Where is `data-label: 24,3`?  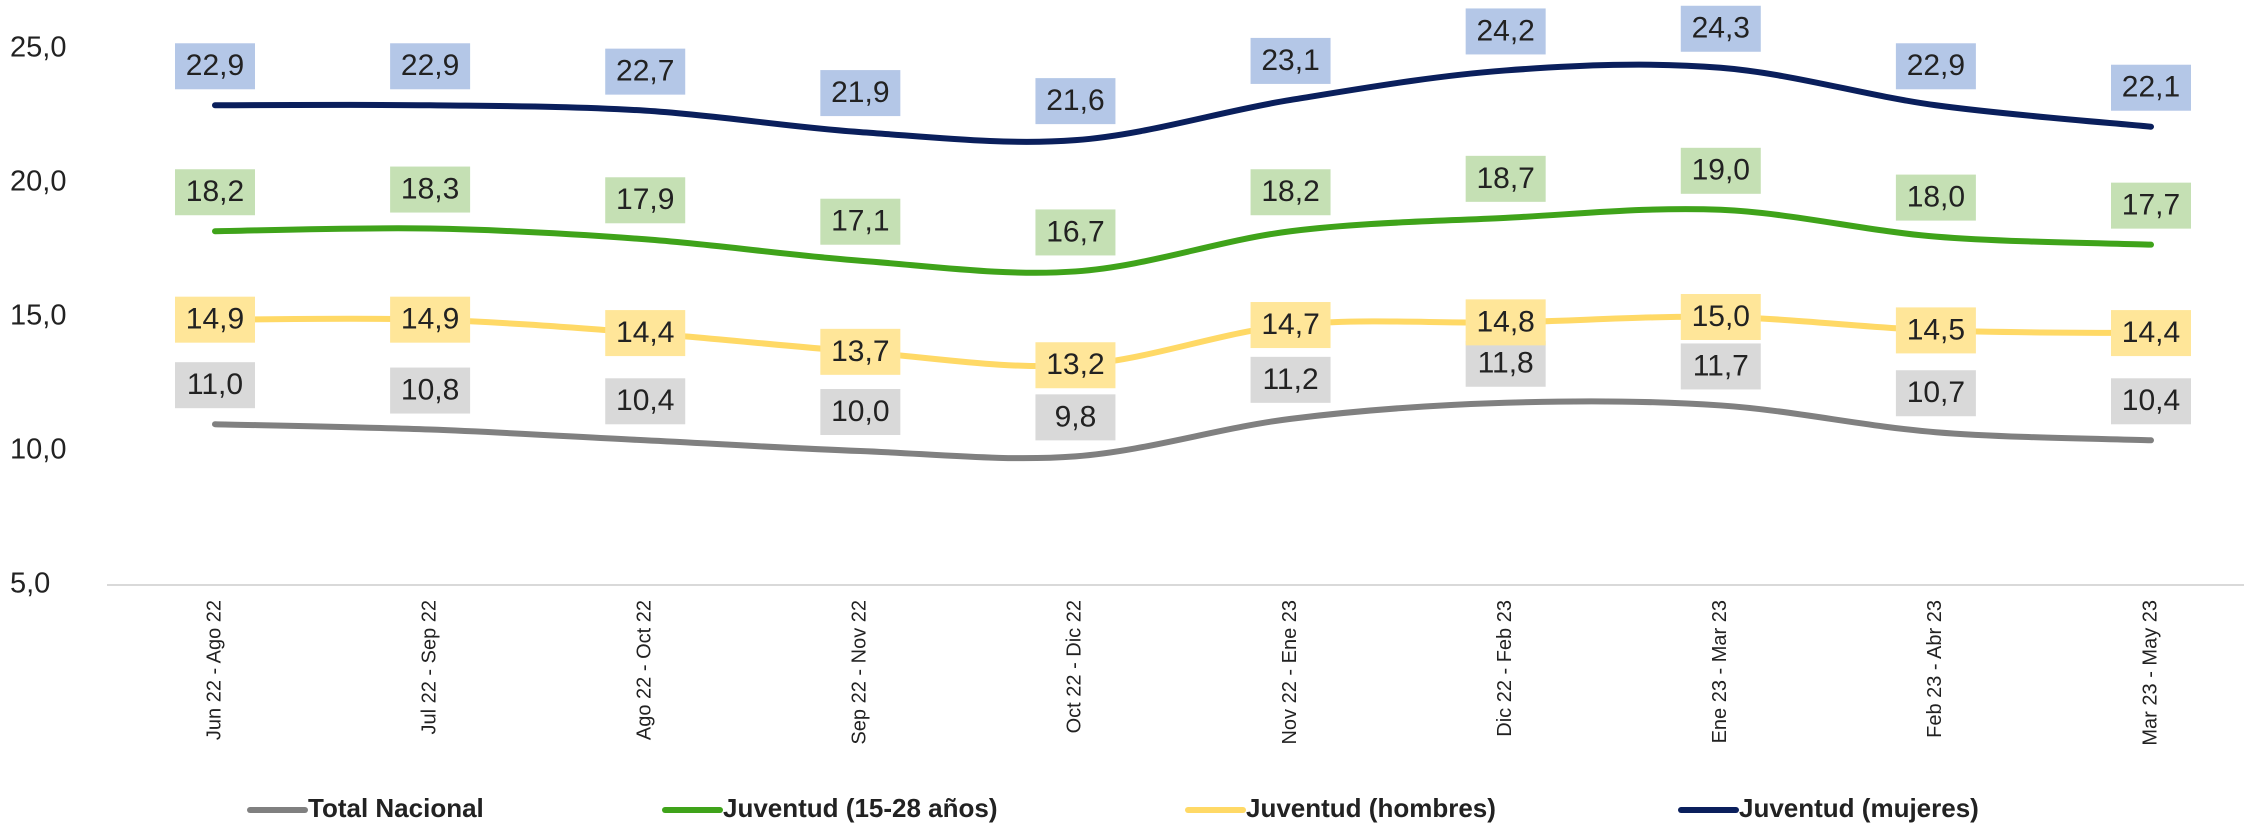 data-label: 24,3 is located at coordinates (1721, 28).